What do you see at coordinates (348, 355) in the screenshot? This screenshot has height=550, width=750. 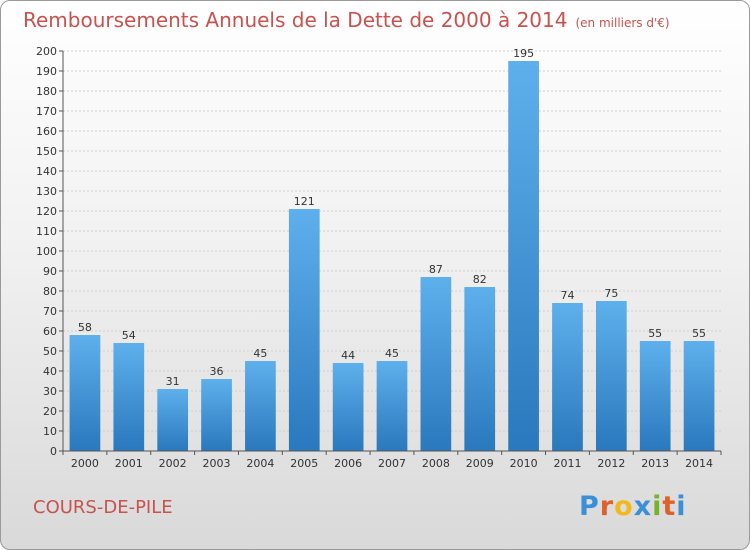 I see `data-label: 44` at bounding box center [348, 355].